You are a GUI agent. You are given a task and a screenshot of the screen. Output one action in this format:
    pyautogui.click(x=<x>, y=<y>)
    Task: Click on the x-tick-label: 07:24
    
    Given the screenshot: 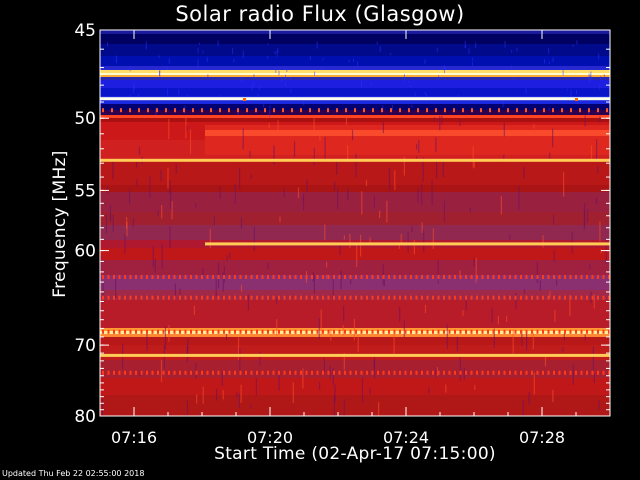 What is the action you would take?
    pyautogui.click(x=406, y=437)
    